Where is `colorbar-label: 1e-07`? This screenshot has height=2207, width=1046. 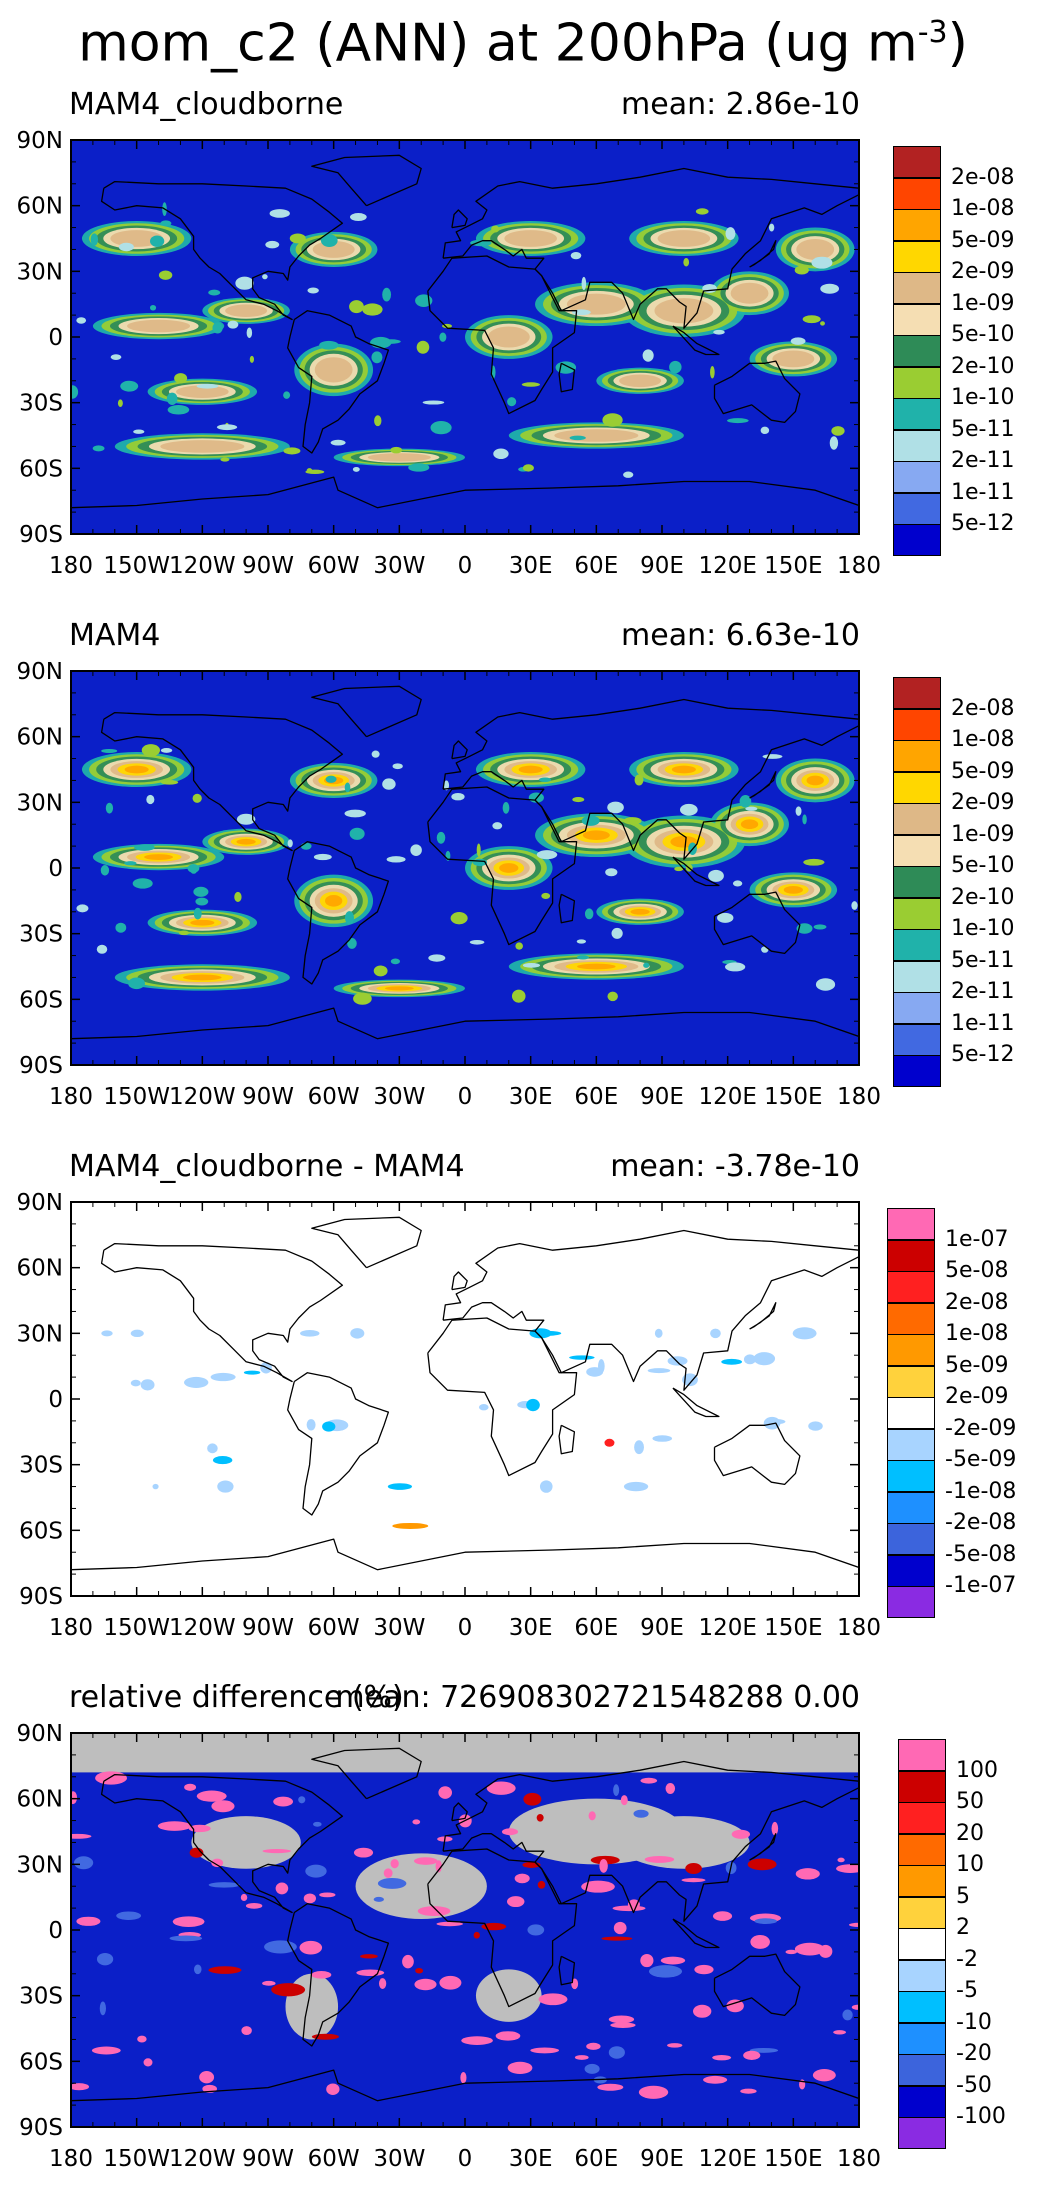
colorbar-label: 1e-07 is located at coordinates (977, 1239).